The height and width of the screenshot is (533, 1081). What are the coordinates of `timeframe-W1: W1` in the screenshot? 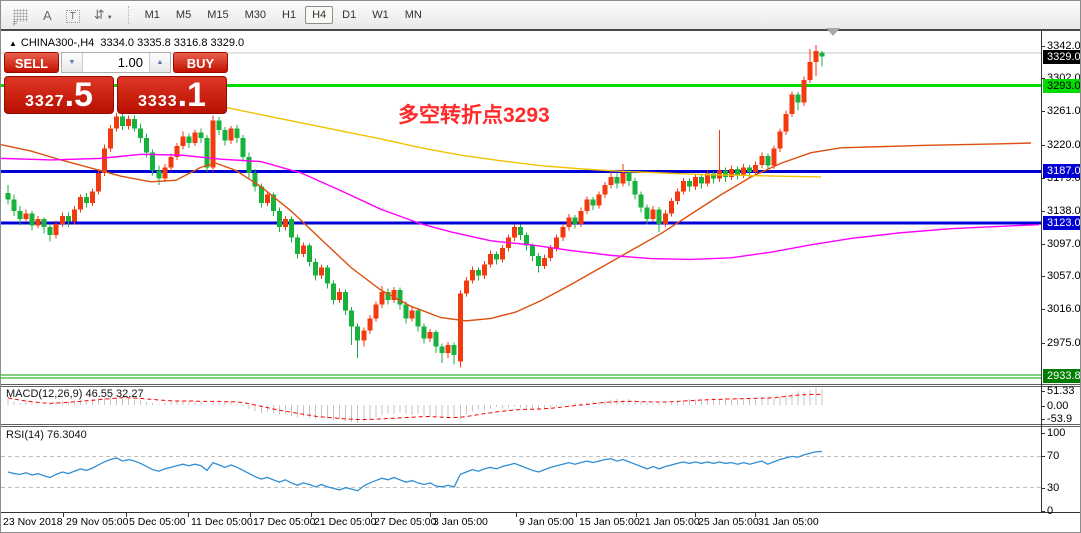 It's located at (380, 15).